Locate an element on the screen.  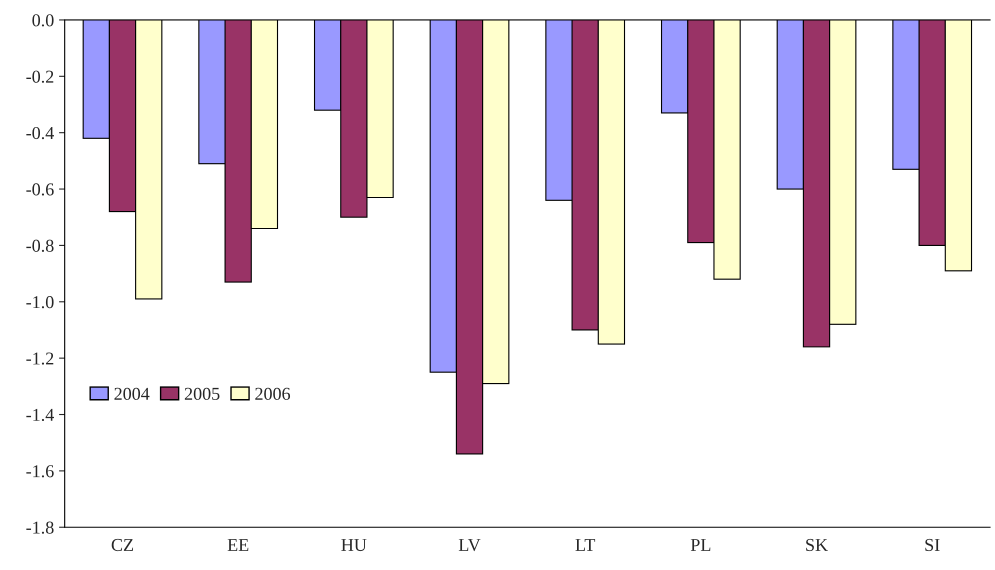
y-tick-label: -1.6 is located at coordinates (40, 471).